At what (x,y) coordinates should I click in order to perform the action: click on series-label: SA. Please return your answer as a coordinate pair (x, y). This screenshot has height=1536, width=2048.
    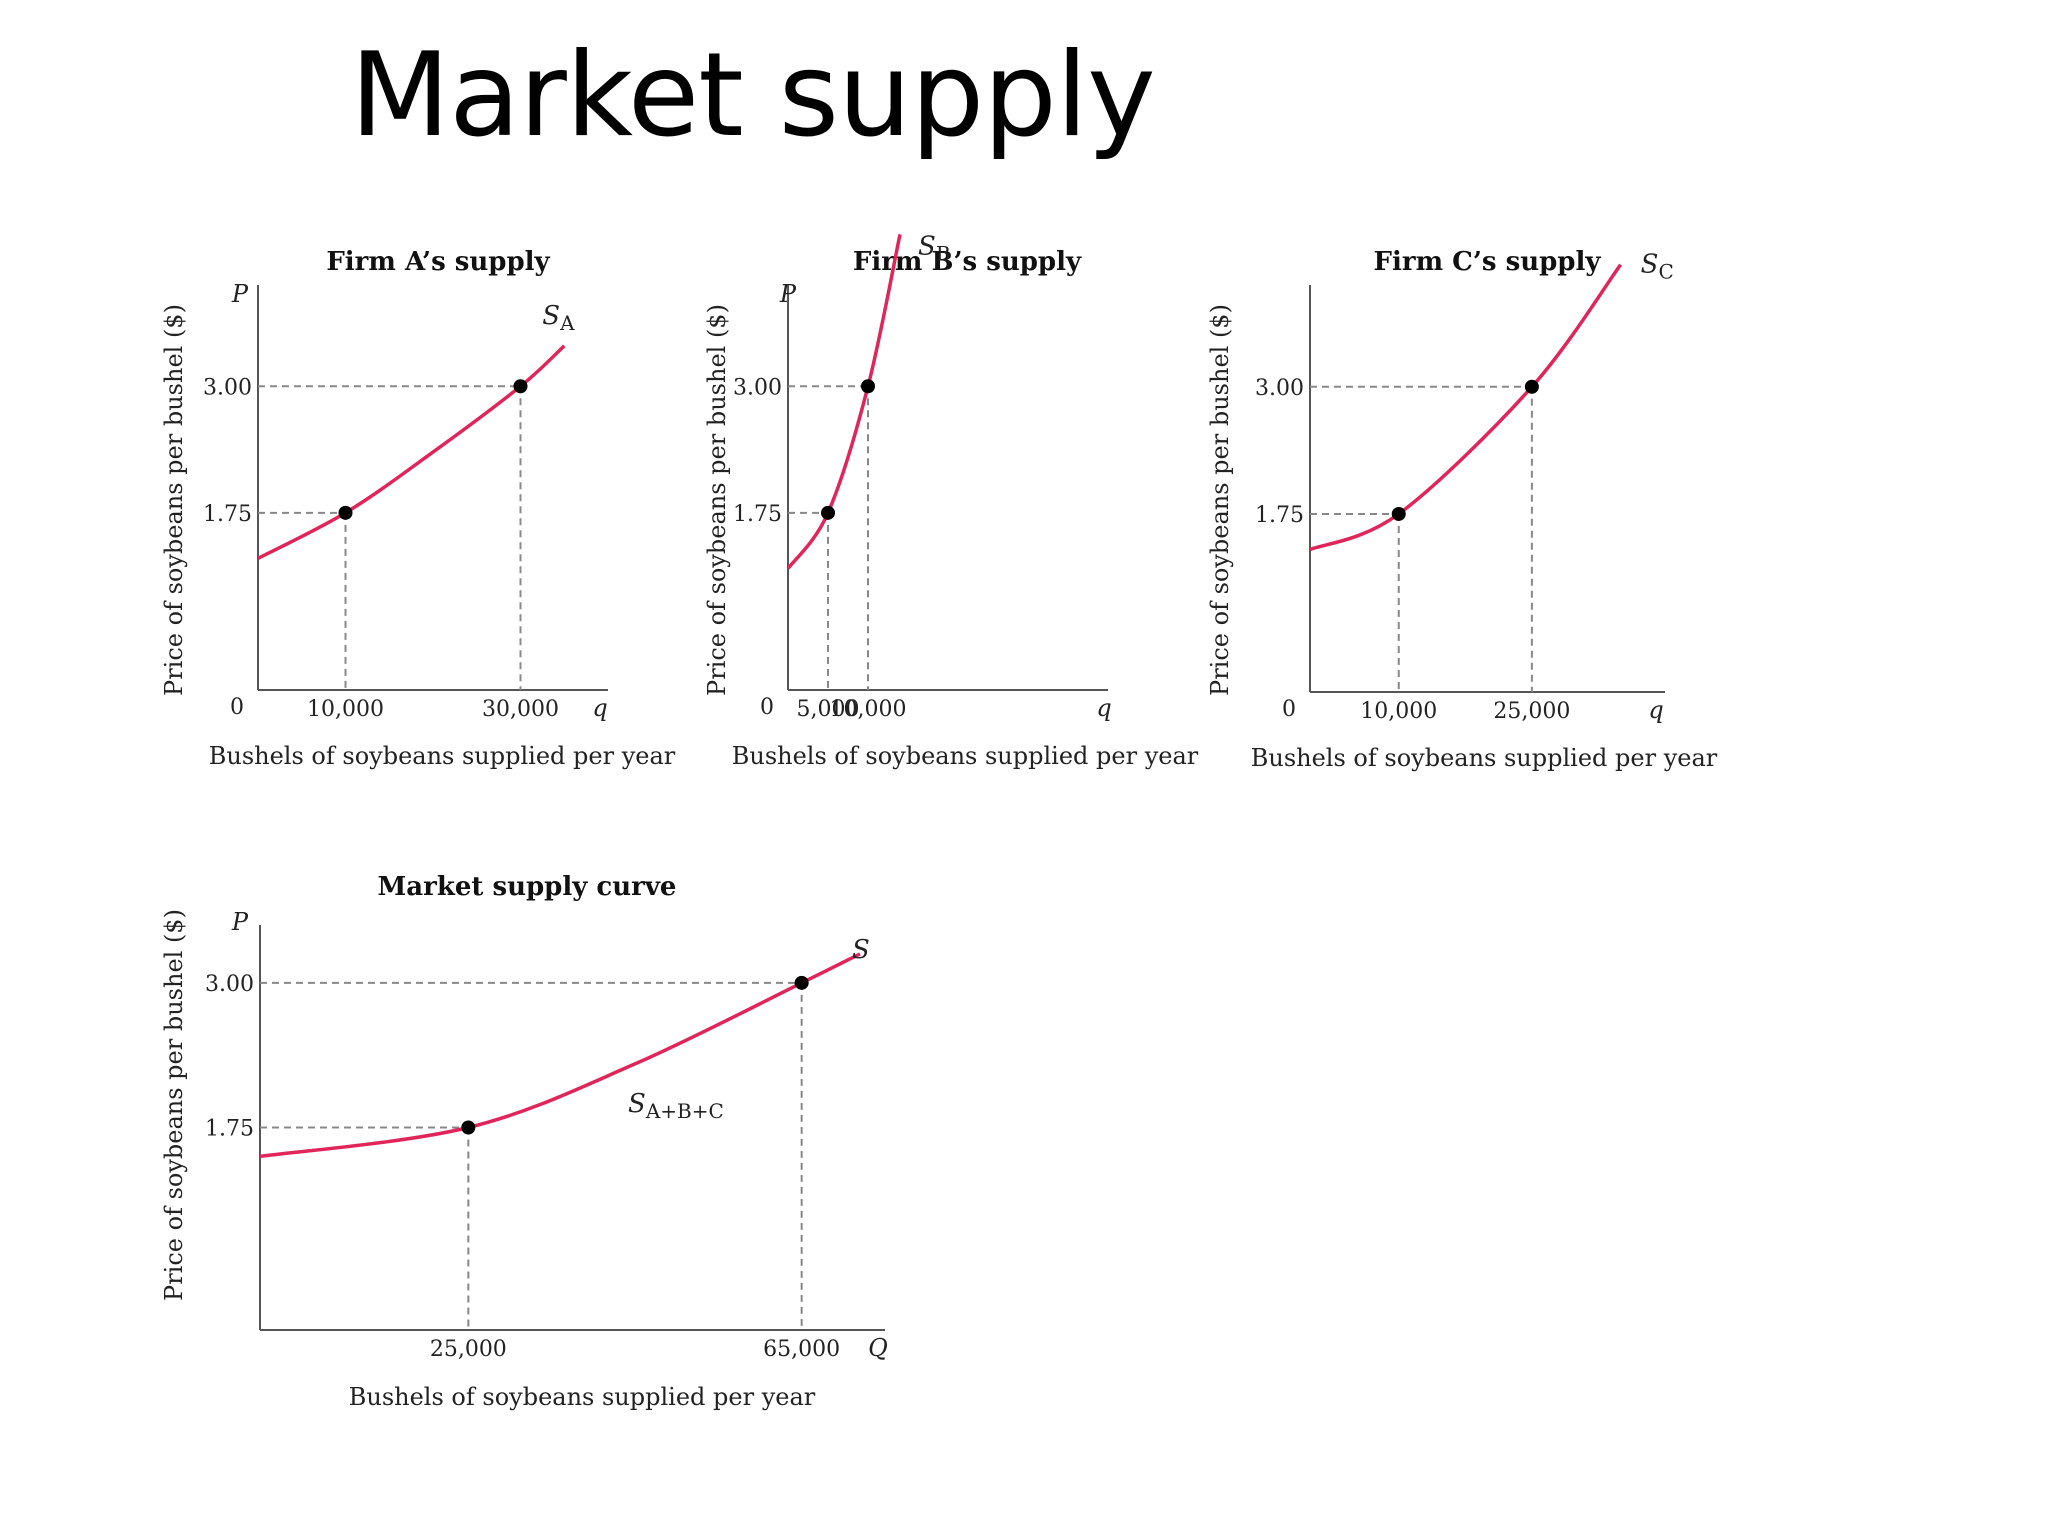
    Looking at the image, I should click on (558, 318).